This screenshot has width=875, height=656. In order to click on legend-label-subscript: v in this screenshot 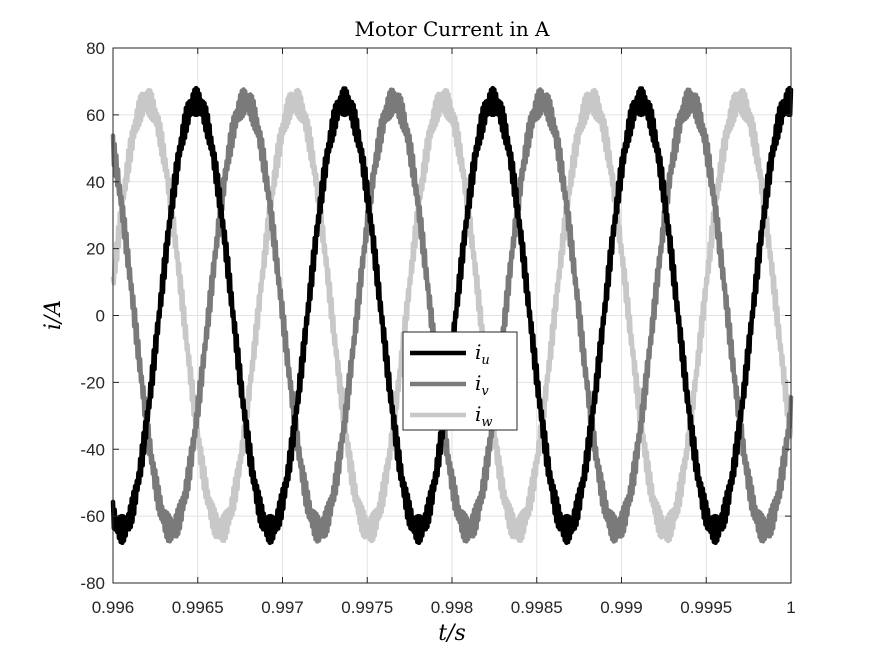, I will do `click(485, 391)`.